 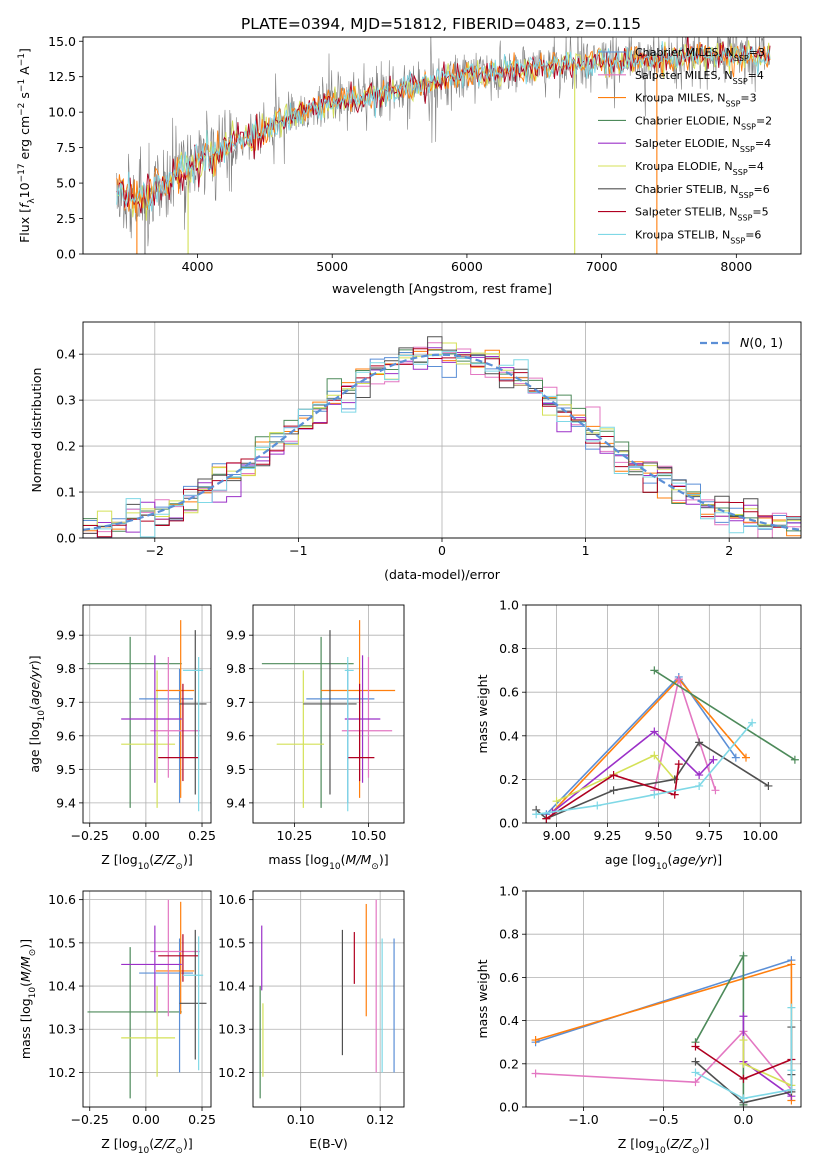 I want to click on mass-vs-Z-ytick-label: 10.5, so click(x=62, y=942).